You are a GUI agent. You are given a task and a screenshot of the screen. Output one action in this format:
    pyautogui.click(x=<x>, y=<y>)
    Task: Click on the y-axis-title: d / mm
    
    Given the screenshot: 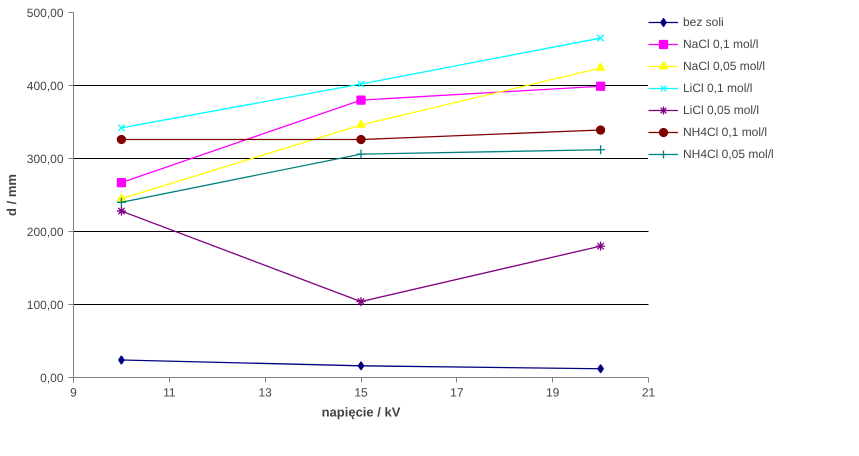 What is the action you would take?
    pyautogui.click(x=11, y=195)
    